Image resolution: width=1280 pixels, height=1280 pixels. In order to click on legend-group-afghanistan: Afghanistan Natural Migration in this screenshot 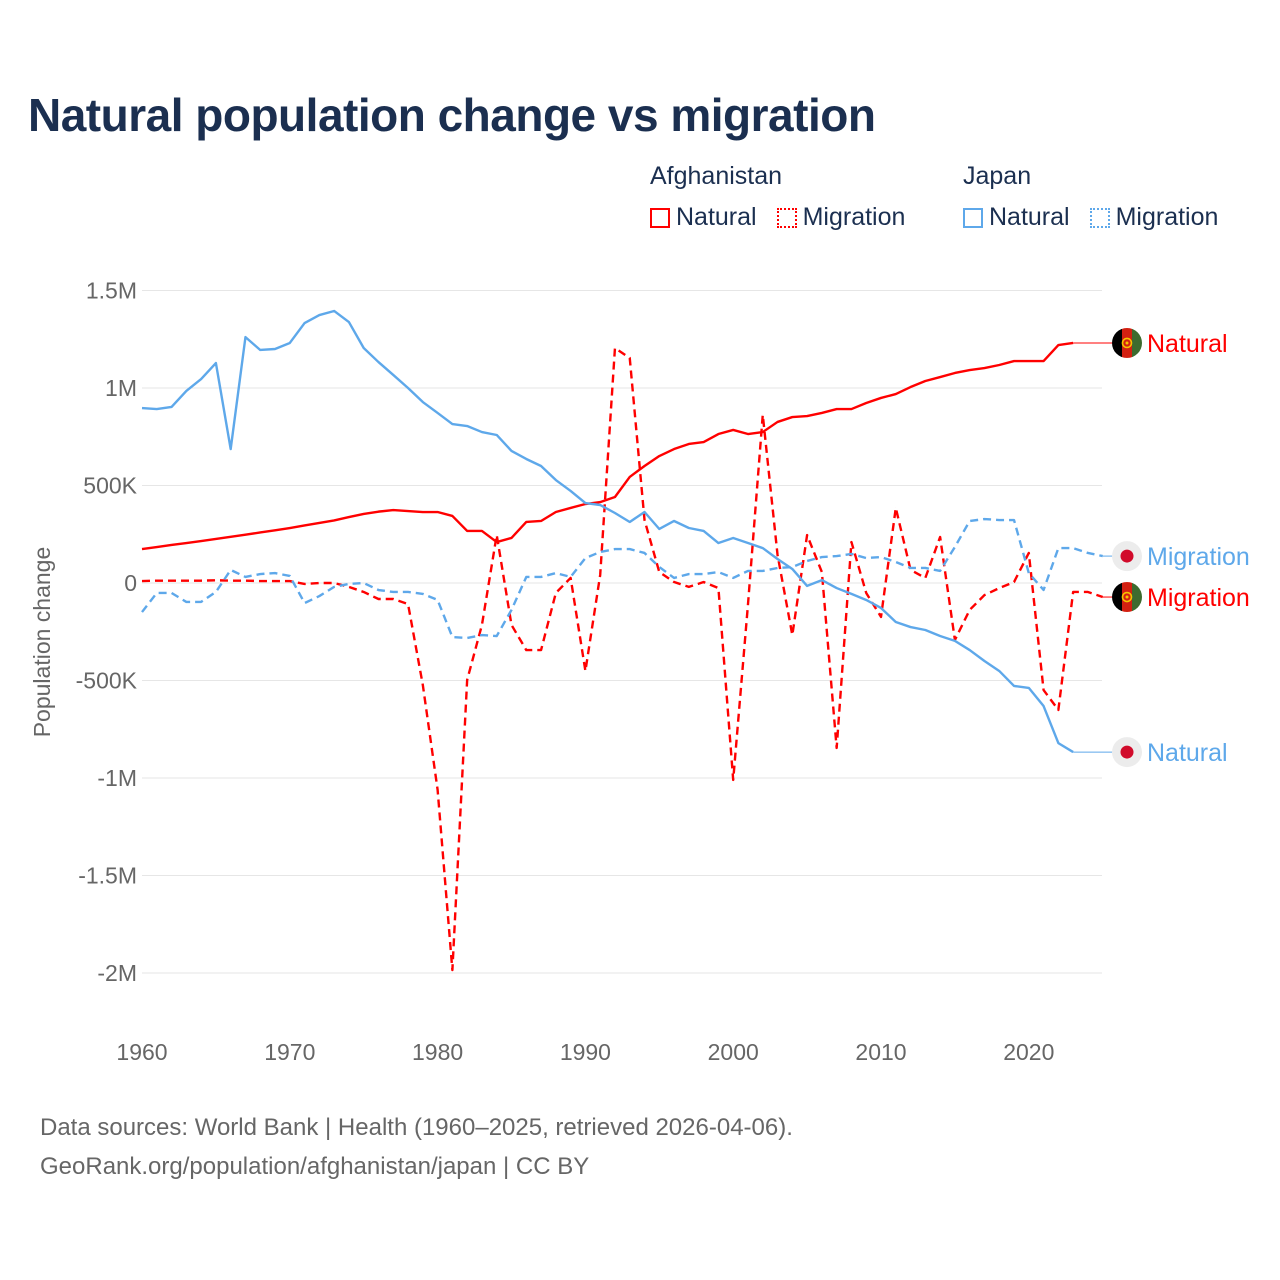, I will do `click(777, 197)`.